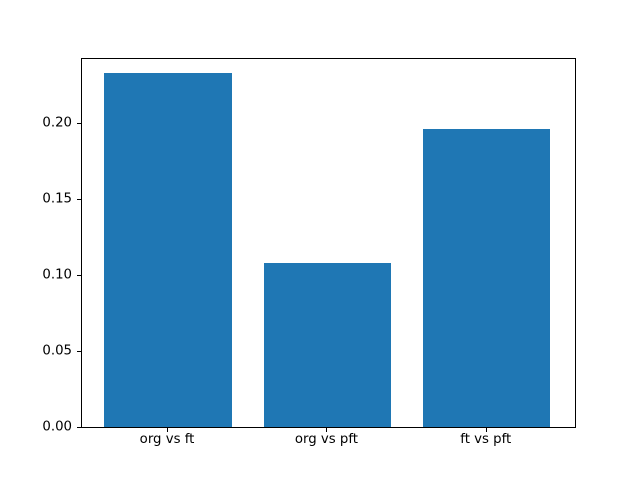 This screenshot has width=640, height=480. What do you see at coordinates (57, 351) in the screenshot?
I see `y-tick-label: 0.05` at bounding box center [57, 351].